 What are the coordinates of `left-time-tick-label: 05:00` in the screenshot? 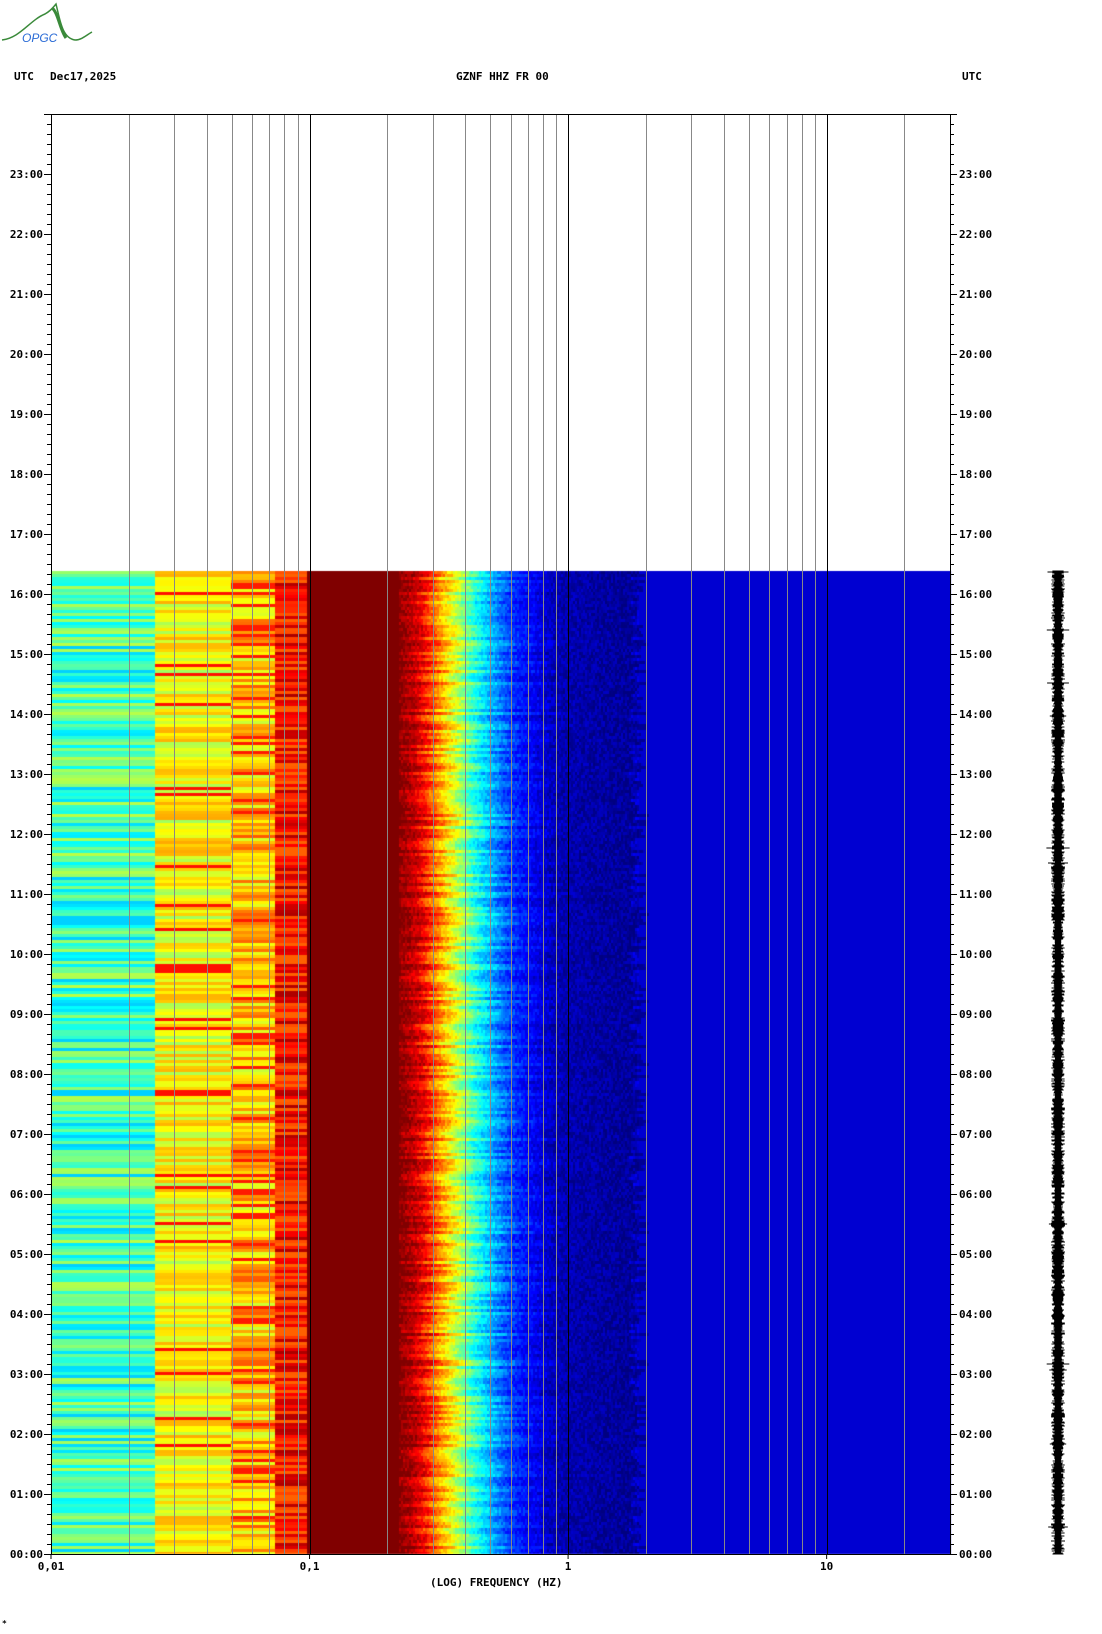 It's located at (26, 1254).